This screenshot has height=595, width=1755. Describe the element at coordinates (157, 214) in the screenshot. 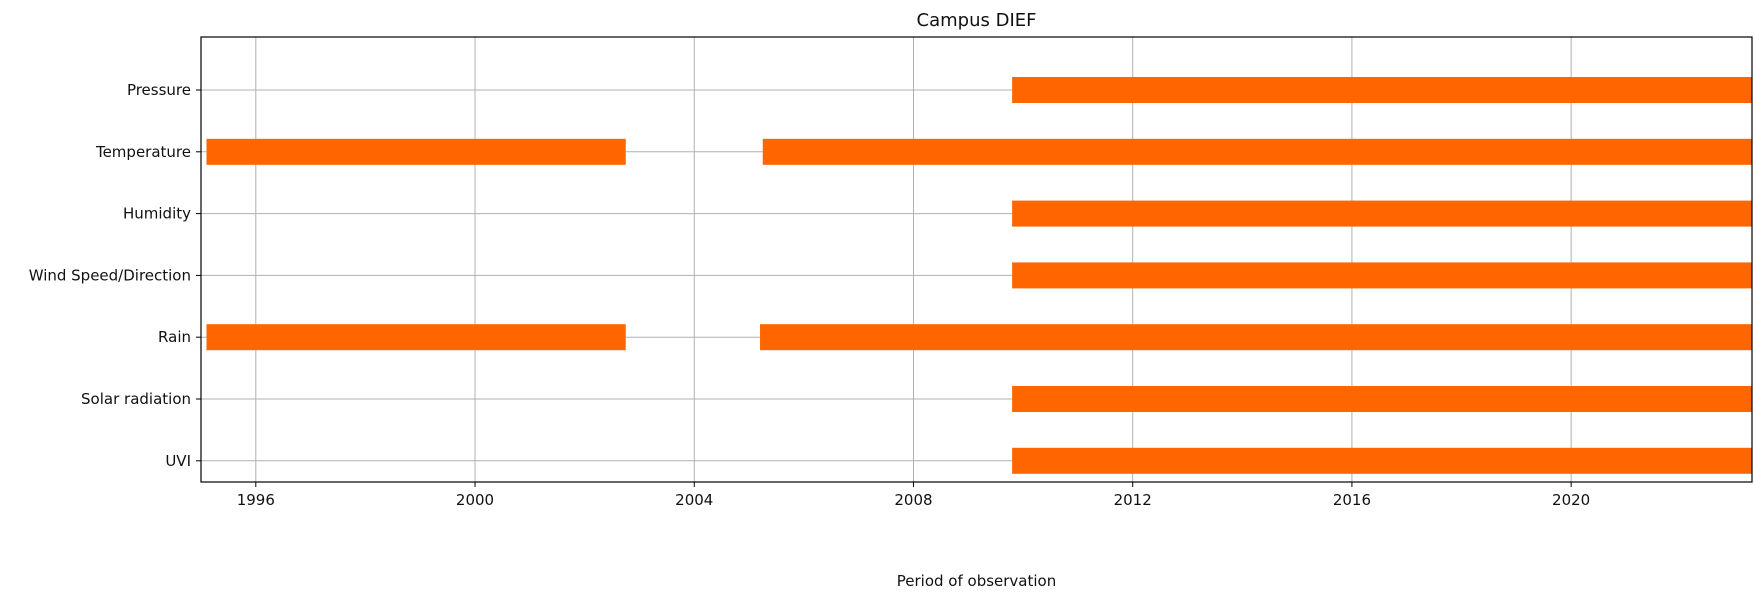

I see `y-tick-label: Humidity` at that location.